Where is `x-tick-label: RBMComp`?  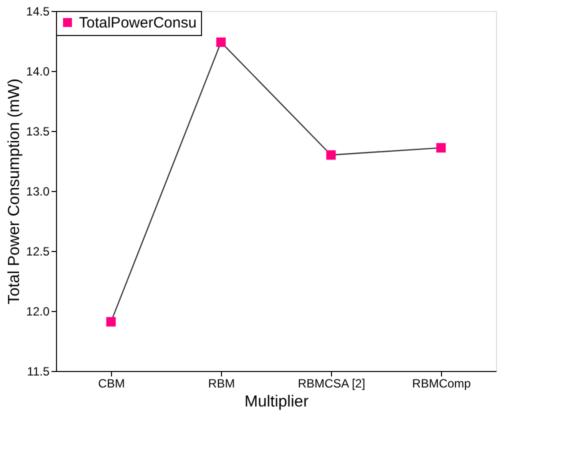 x-tick-label: RBMComp is located at coordinates (442, 383).